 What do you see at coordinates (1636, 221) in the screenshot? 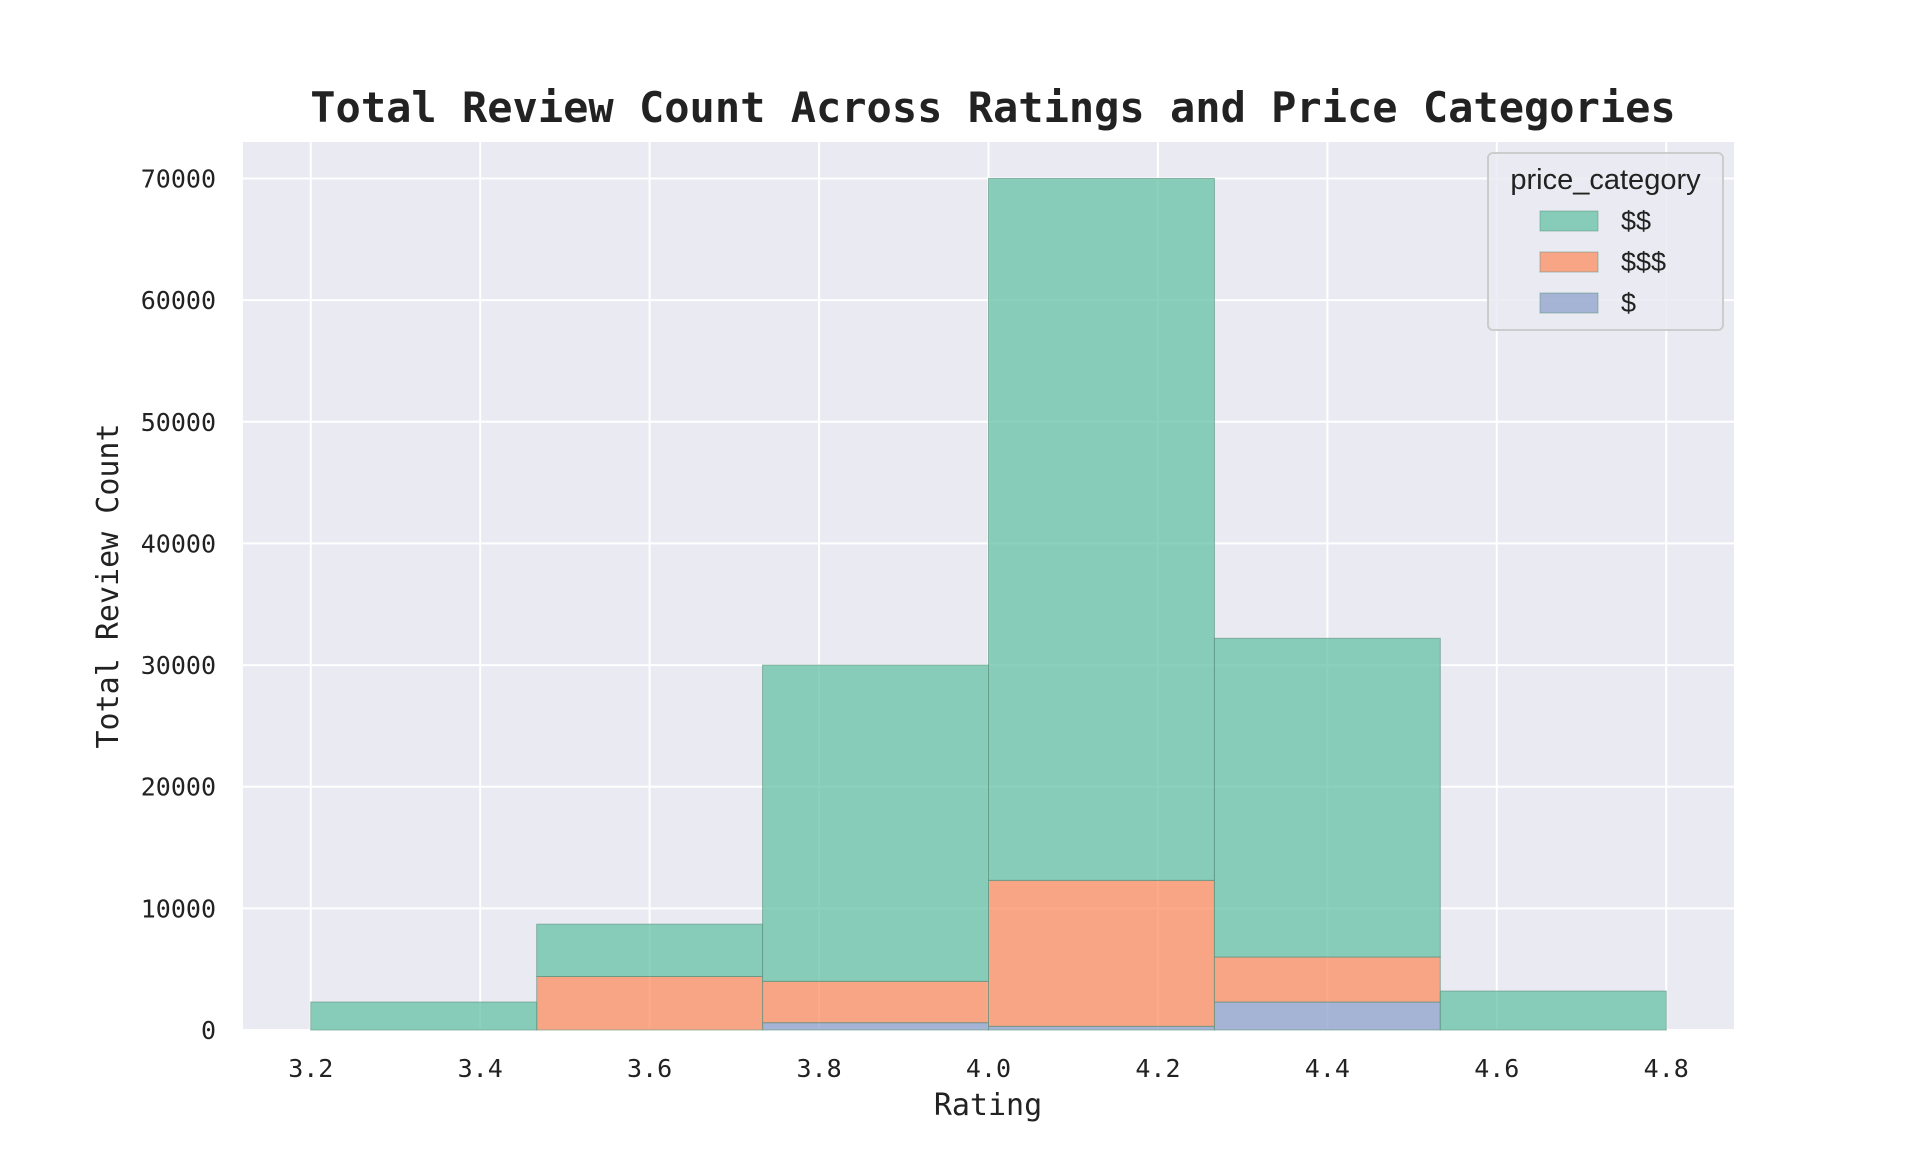
I see `legend-entry: $$` at bounding box center [1636, 221].